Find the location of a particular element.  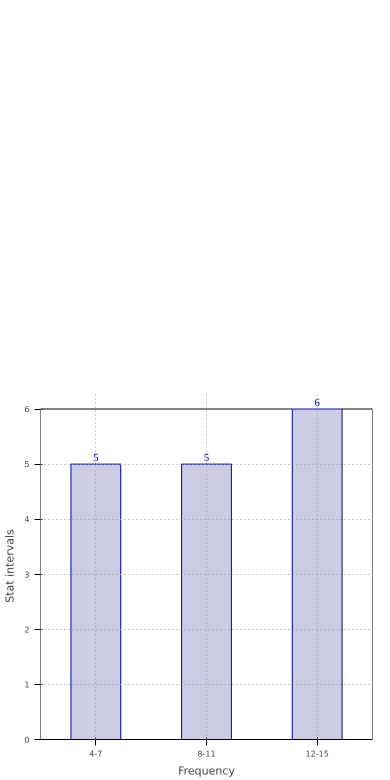

y-tick-label: 1 is located at coordinates (27, 685).